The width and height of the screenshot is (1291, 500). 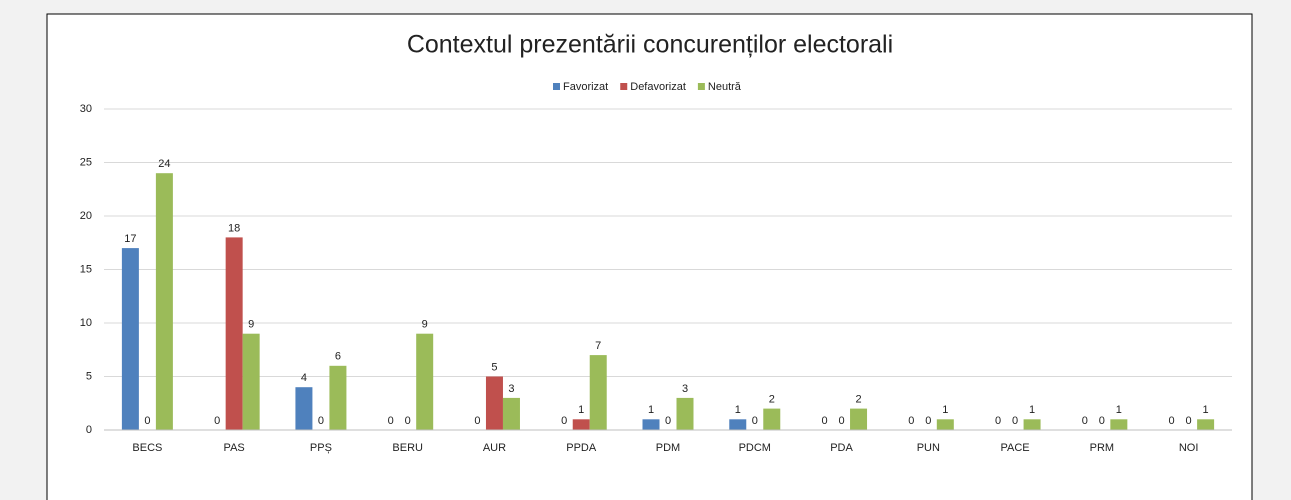 I want to click on y-tick-label: 25, so click(x=86, y=162).